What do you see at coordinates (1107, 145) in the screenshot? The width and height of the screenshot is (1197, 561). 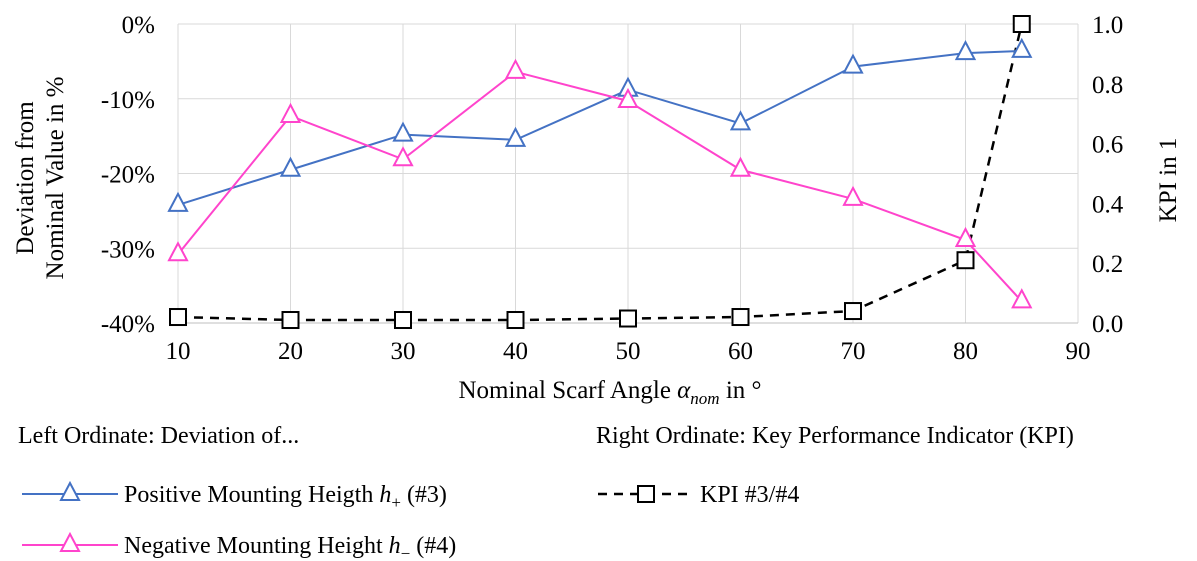 I see `y-right-tick-label: 0.6` at bounding box center [1107, 145].